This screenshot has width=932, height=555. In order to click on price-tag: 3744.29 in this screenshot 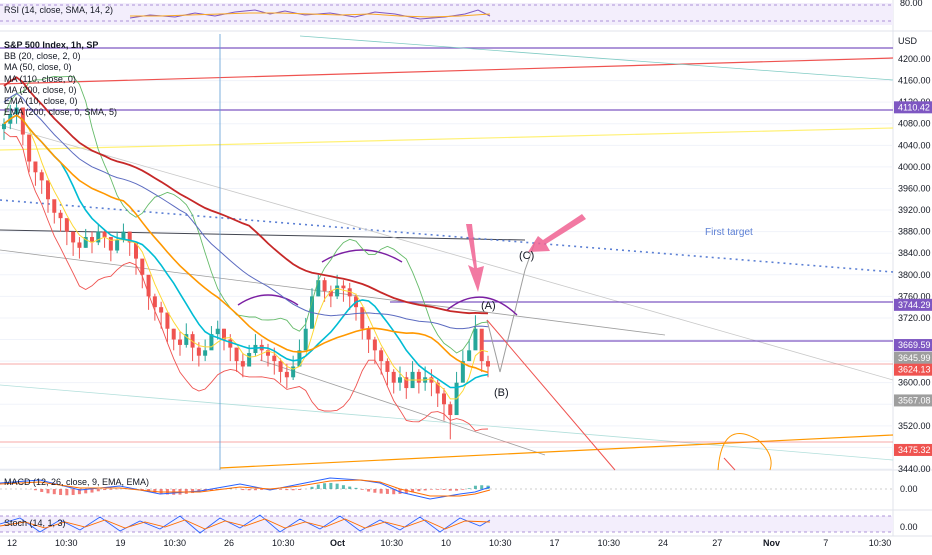, I will do `click(913, 305)`.